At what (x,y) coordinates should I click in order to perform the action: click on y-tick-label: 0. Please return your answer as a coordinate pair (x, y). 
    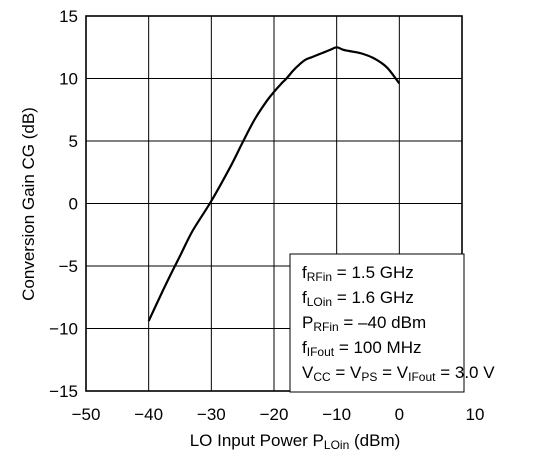
    Looking at the image, I should click on (73, 204).